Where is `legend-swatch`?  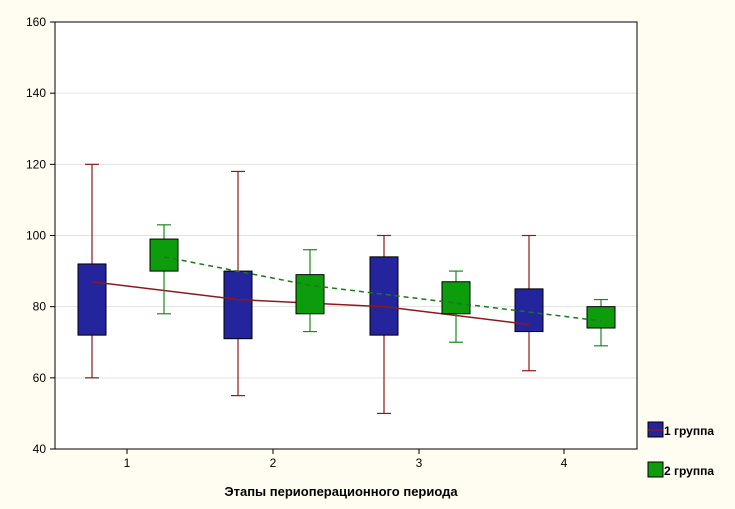
legend-swatch is located at coordinates (655, 469).